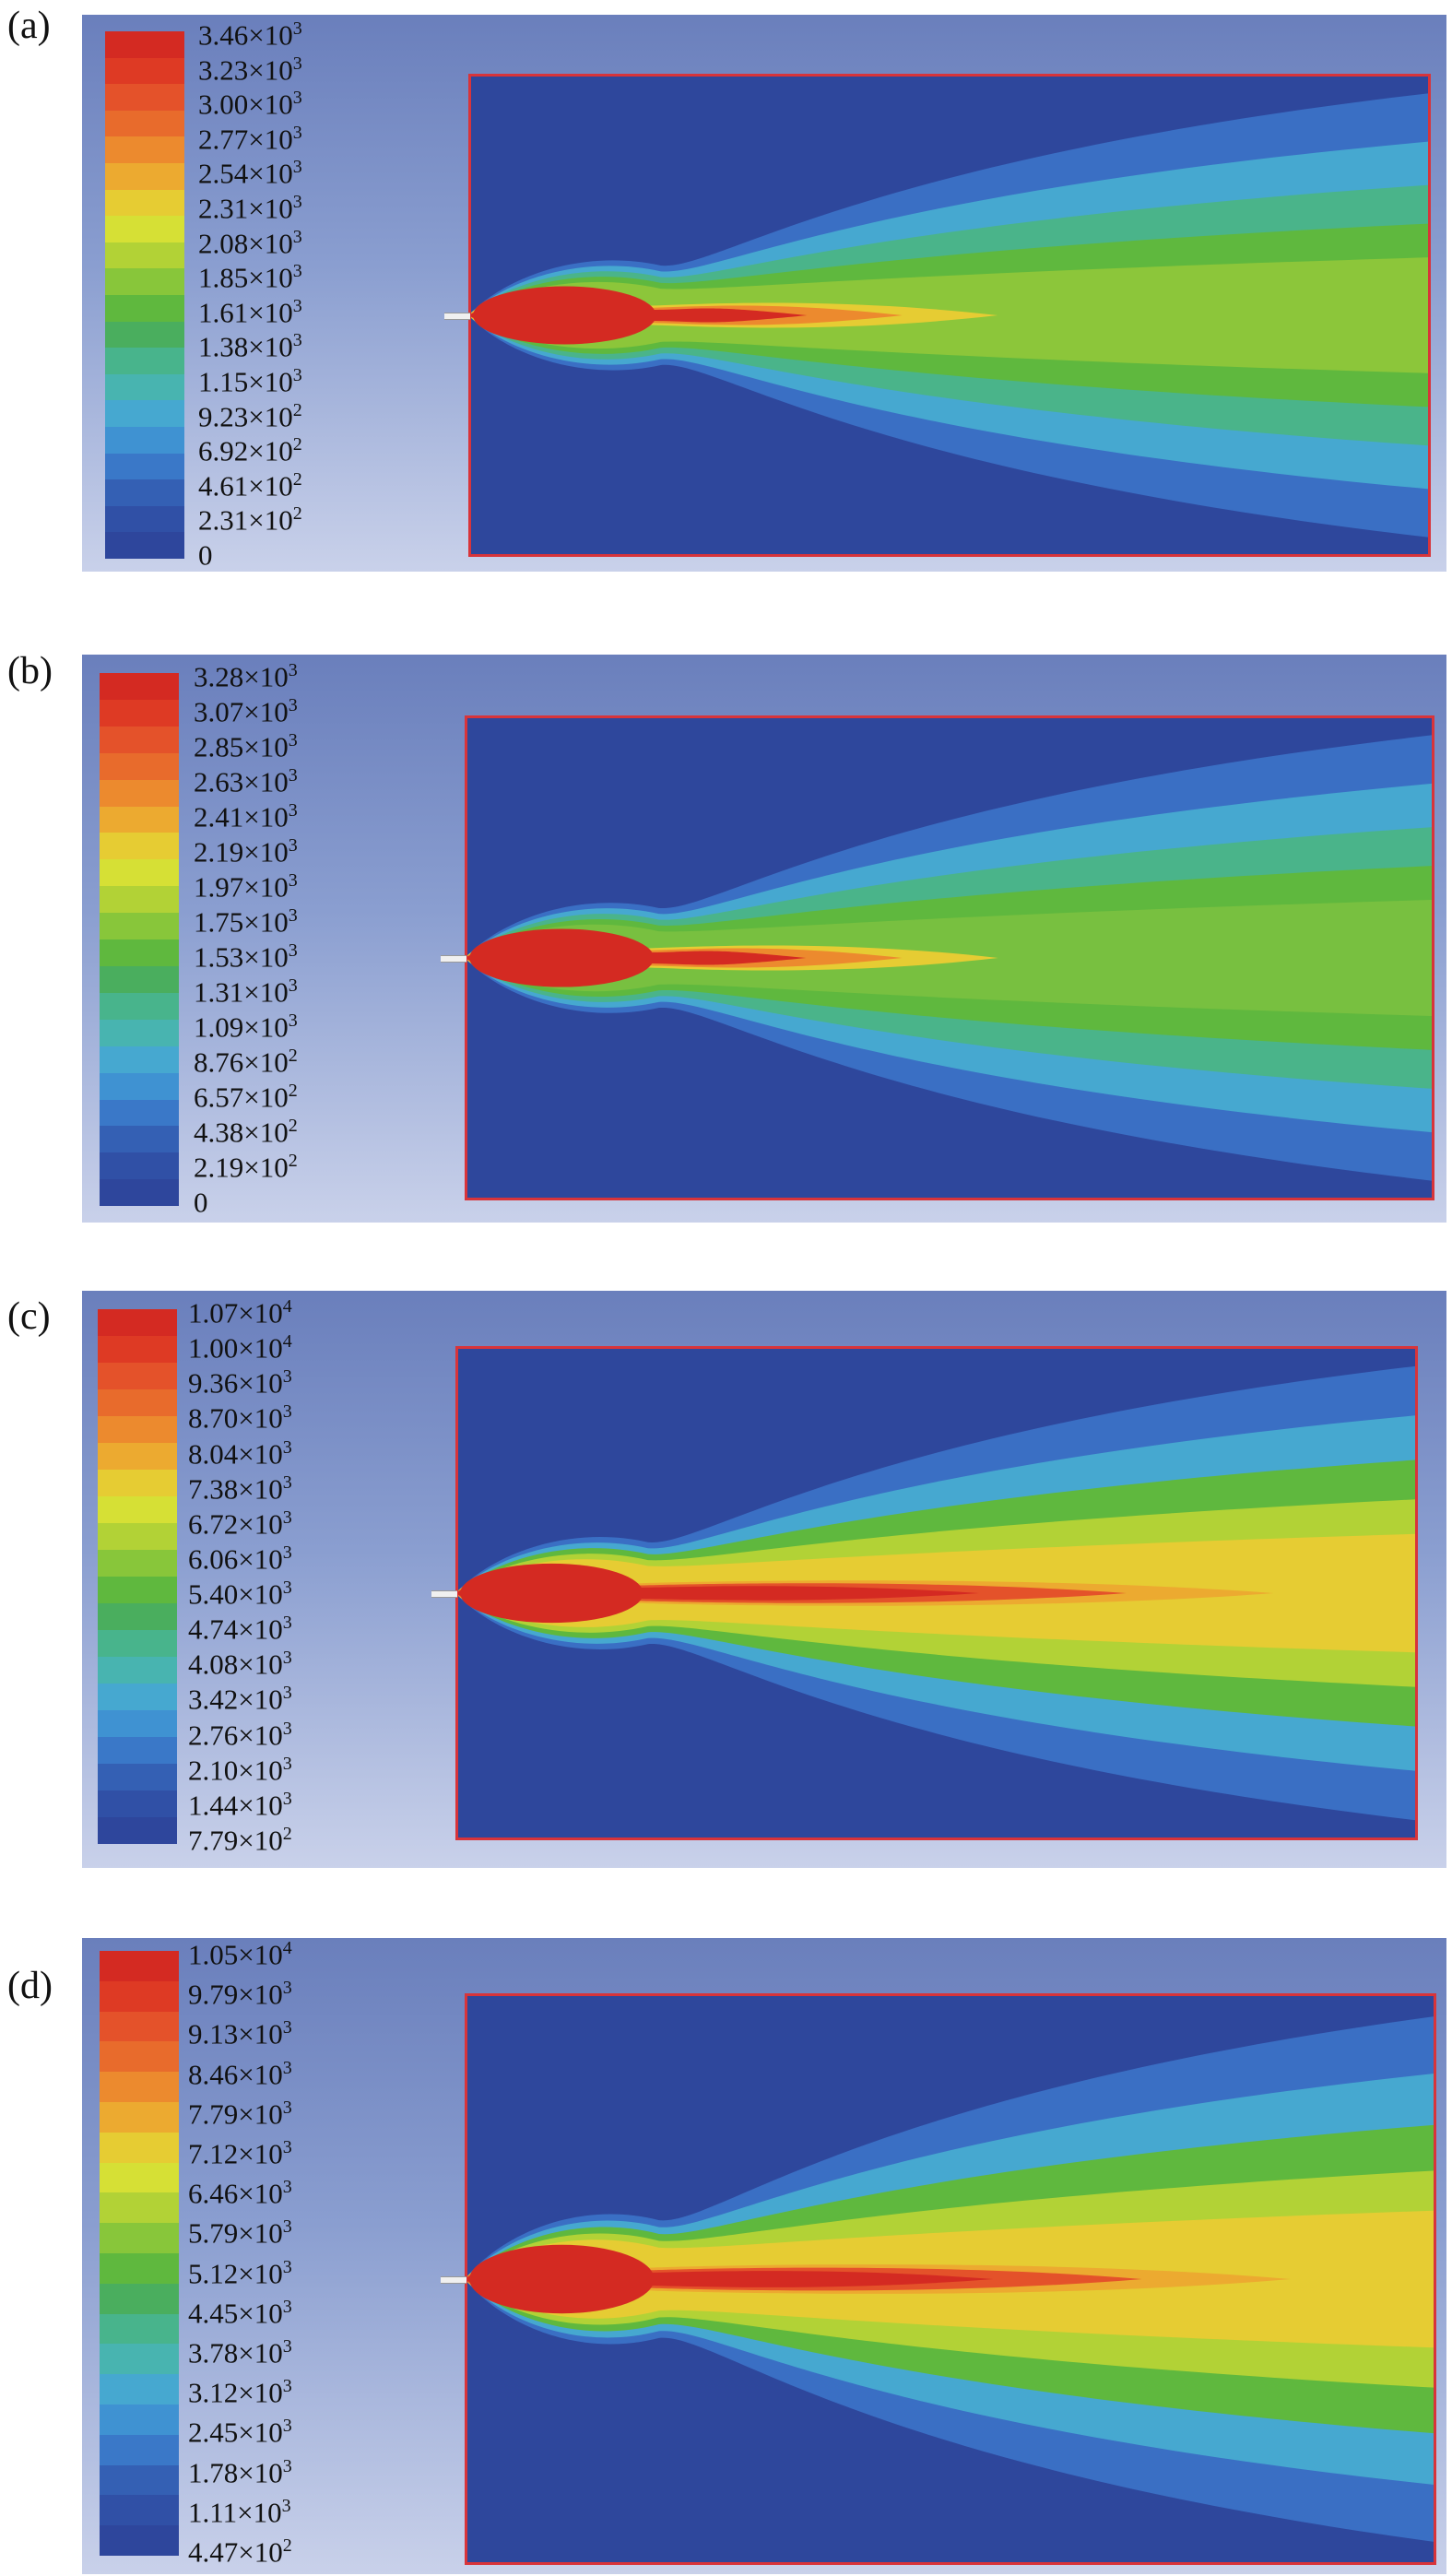 This screenshot has height=2576, width=1452. What do you see at coordinates (250, 208) in the screenshot?
I see `colorbar-tick-label: 2.31×10³` at bounding box center [250, 208].